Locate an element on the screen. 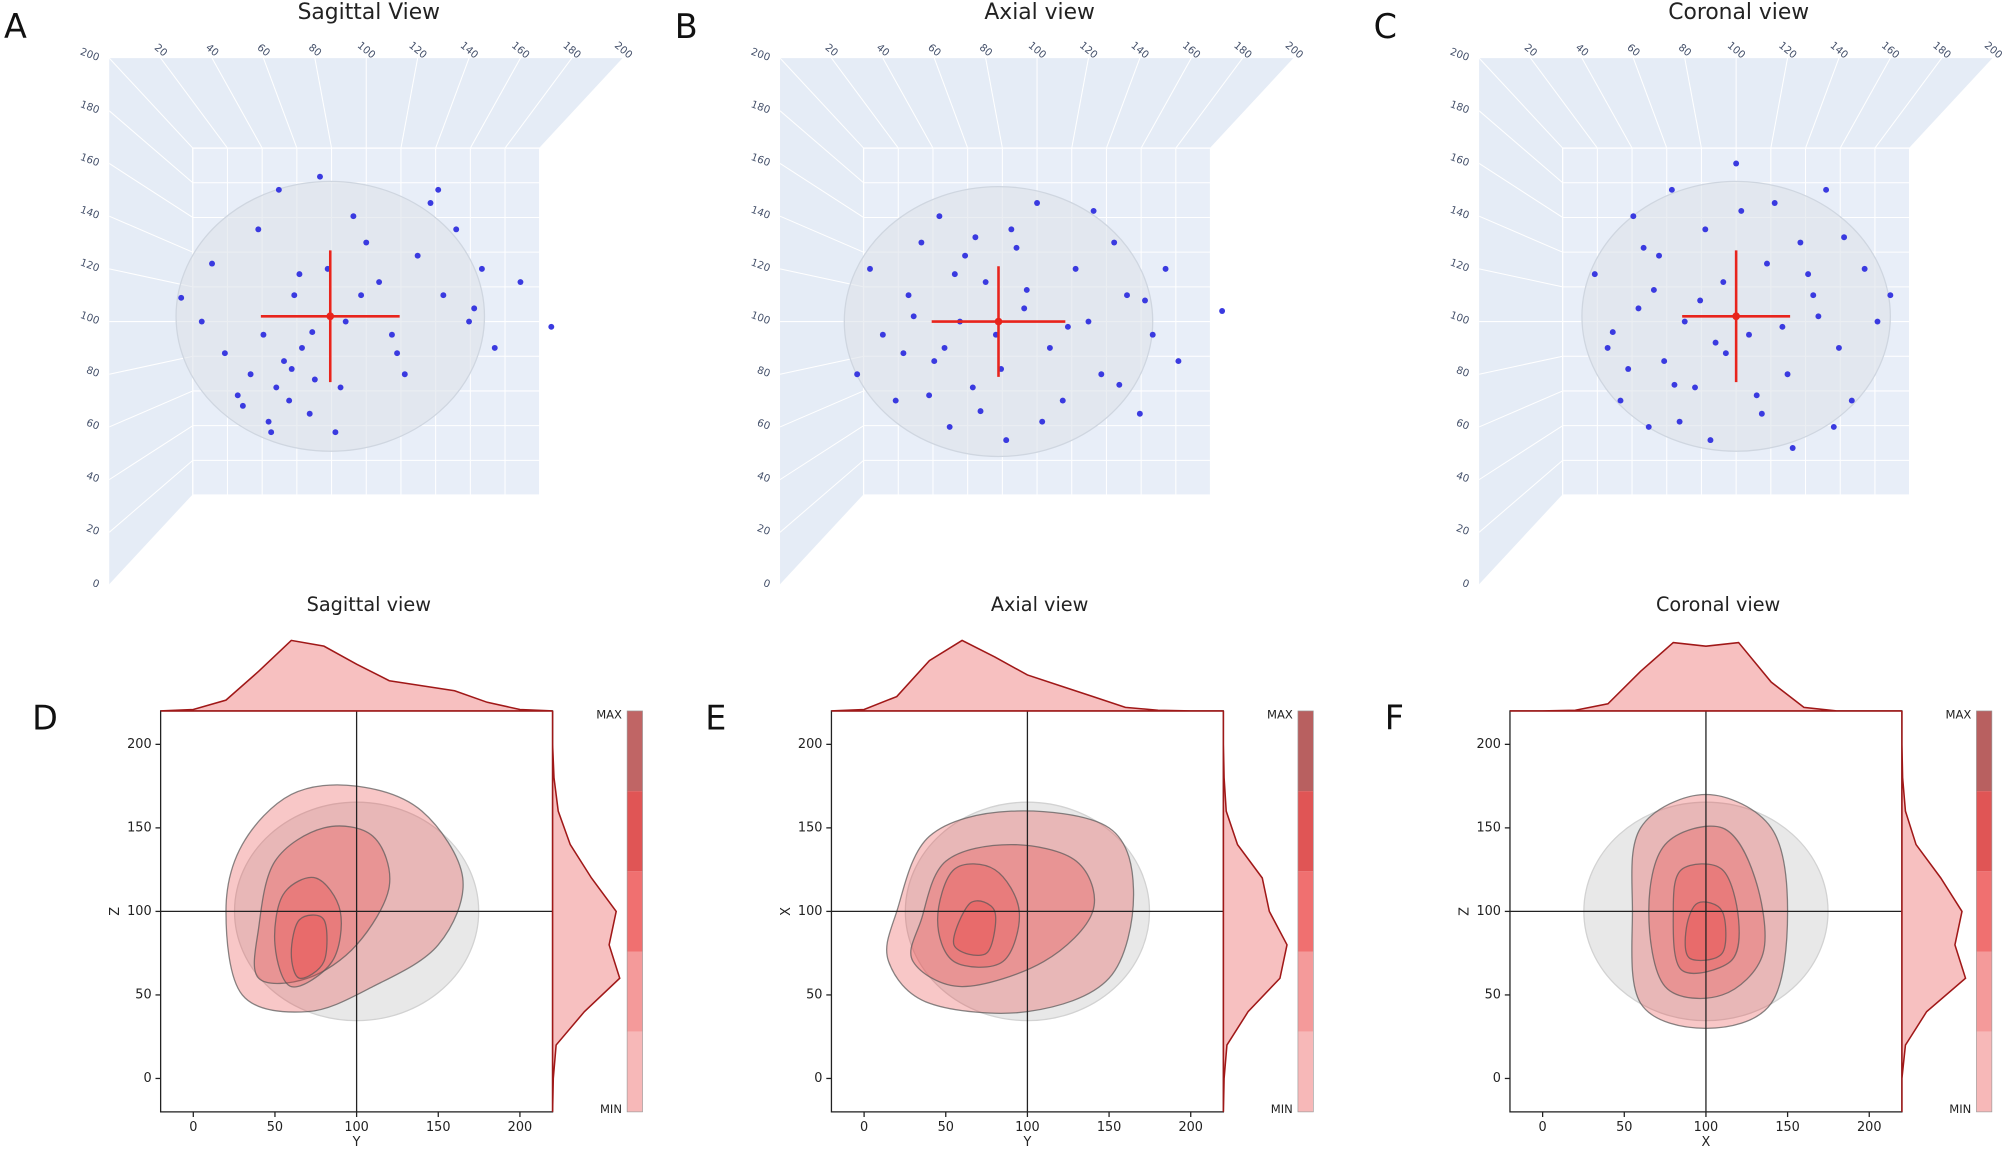 The height and width of the screenshot is (1152, 2015). x-tick-label: 80 is located at coordinates (1685, 51).